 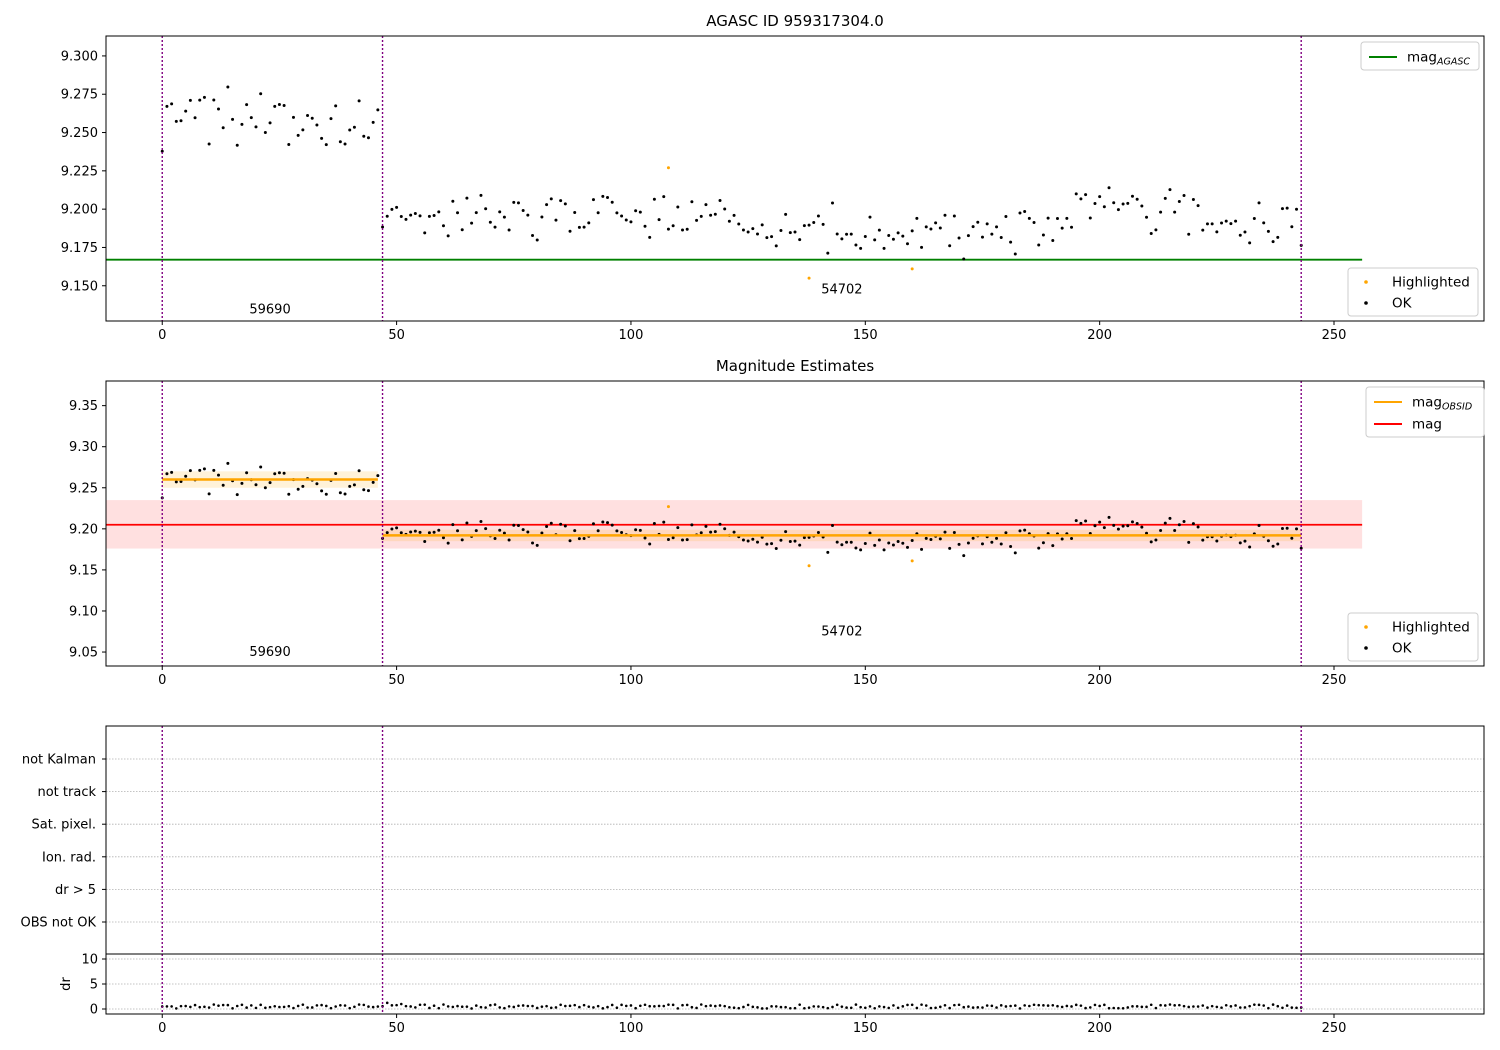 What do you see at coordinates (668, 507) in the screenshot?
I see `highlighted-point` at bounding box center [668, 507].